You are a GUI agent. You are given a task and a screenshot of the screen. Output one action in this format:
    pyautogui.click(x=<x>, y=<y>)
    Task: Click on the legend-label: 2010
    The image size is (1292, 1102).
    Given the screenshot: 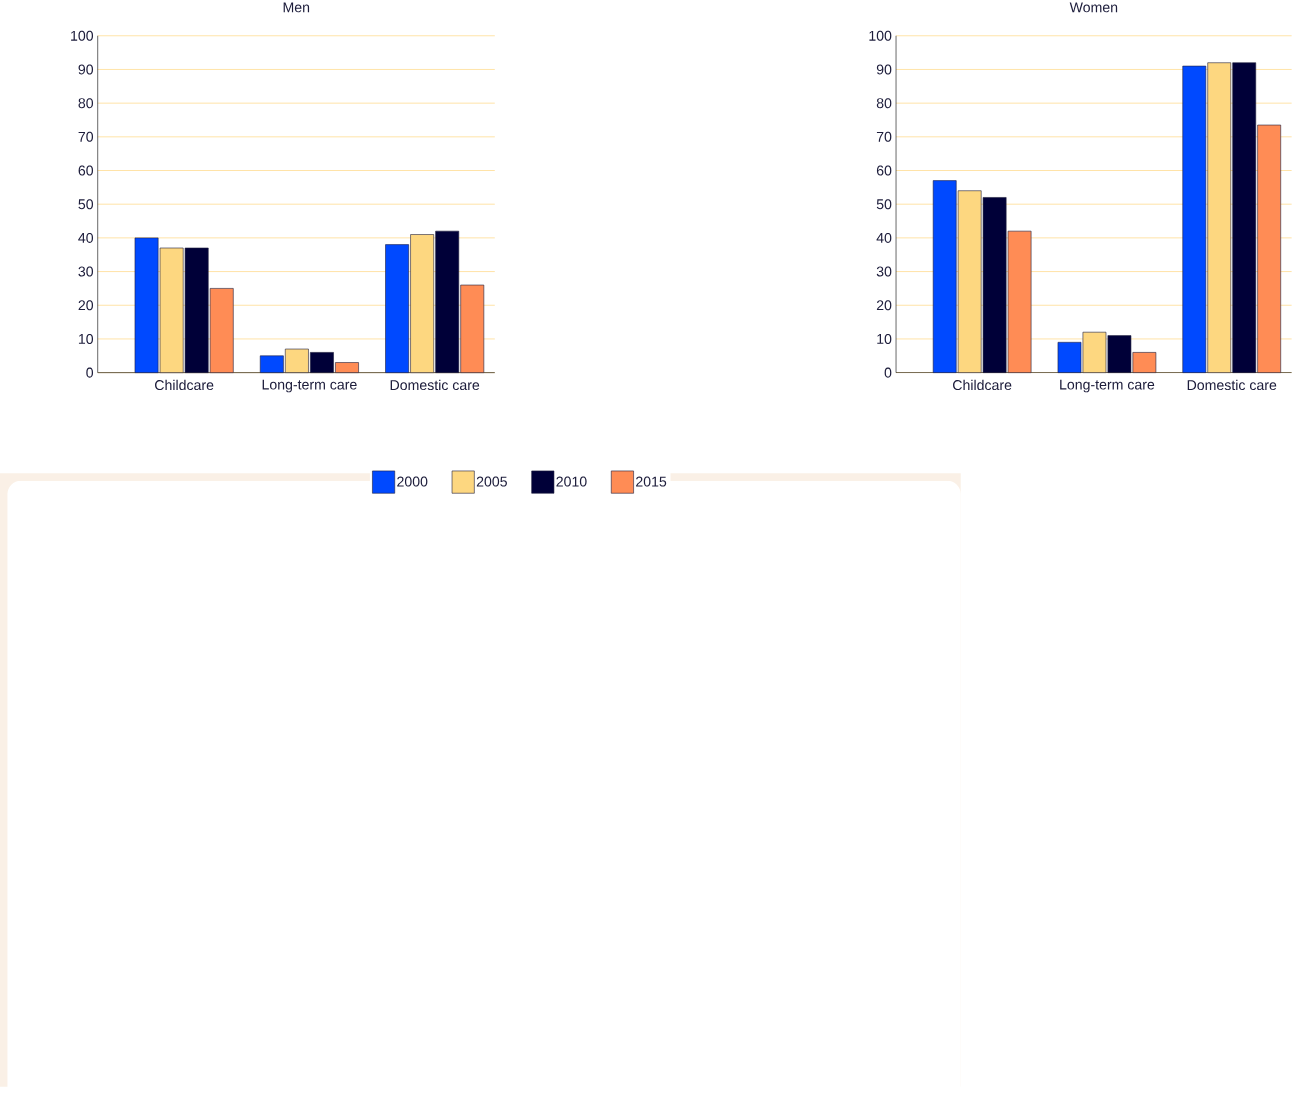 What is the action you would take?
    pyautogui.click(x=571, y=481)
    